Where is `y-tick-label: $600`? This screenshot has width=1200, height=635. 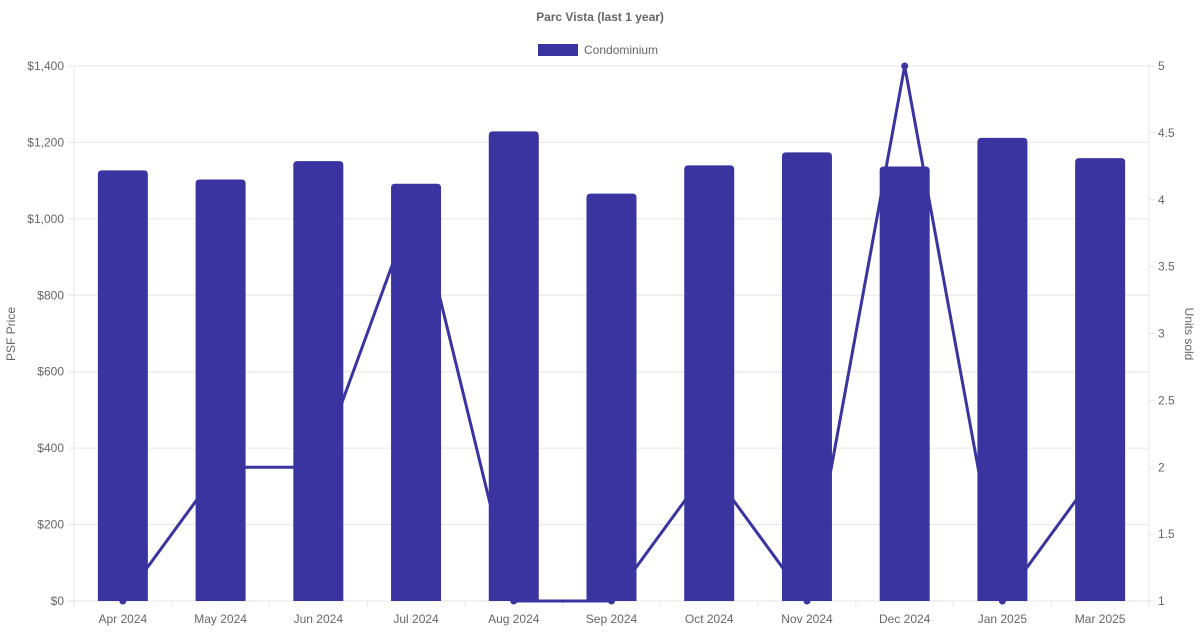 y-tick-label: $600 is located at coordinates (50, 372).